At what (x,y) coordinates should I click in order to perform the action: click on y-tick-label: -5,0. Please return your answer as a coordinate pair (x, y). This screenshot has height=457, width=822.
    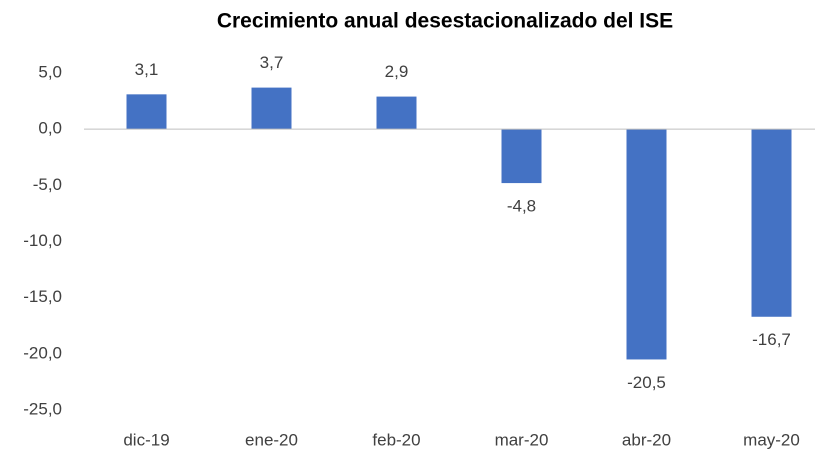
    Looking at the image, I should click on (47, 184).